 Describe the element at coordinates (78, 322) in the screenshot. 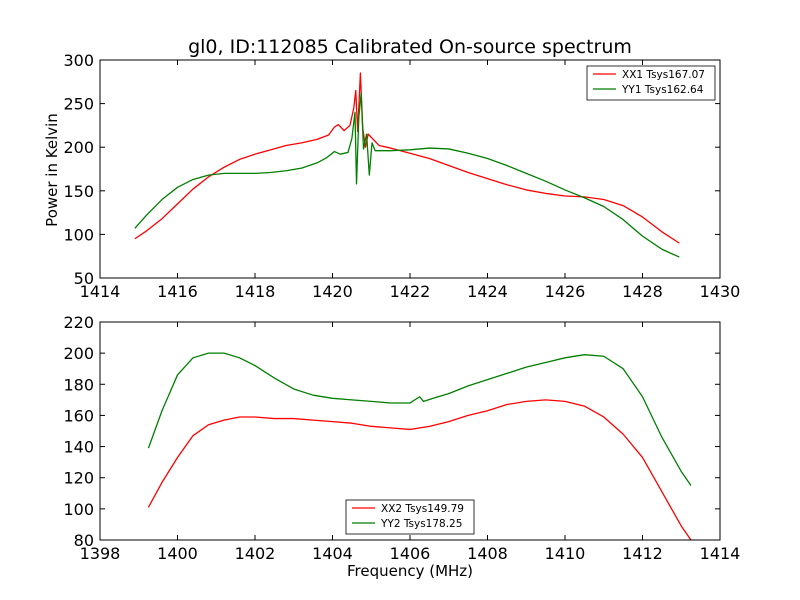

I see `bottom-y-tick-label: 220` at that location.